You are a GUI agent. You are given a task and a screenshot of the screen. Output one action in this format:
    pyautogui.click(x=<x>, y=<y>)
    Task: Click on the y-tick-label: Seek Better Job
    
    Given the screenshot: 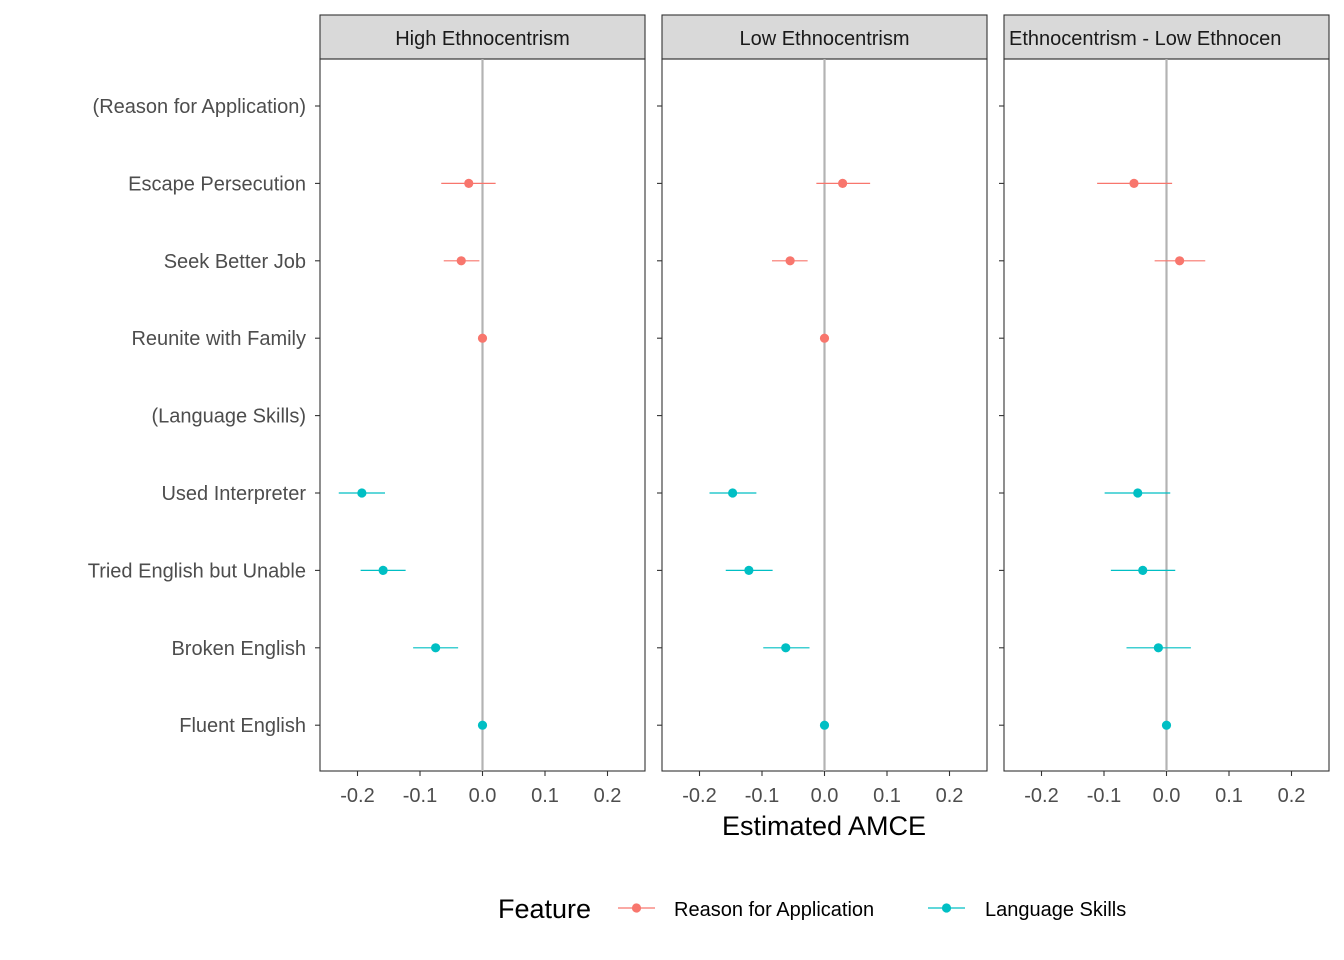 What is the action you would take?
    pyautogui.click(x=235, y=262)
    